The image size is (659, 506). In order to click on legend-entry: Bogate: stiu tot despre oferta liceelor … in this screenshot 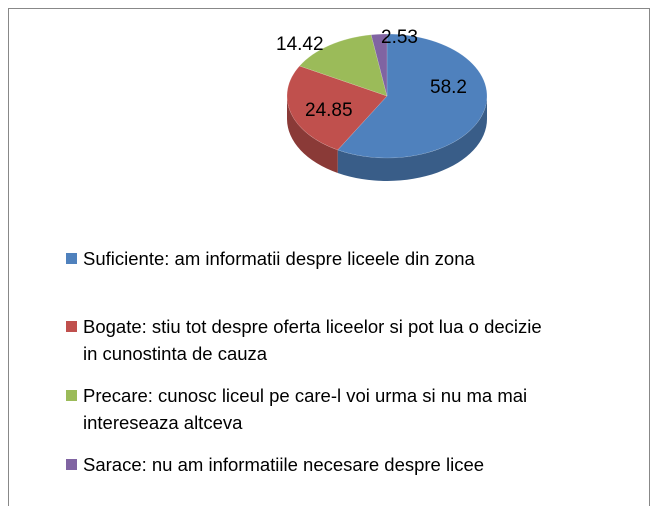, I will do `click(346, 340)`.